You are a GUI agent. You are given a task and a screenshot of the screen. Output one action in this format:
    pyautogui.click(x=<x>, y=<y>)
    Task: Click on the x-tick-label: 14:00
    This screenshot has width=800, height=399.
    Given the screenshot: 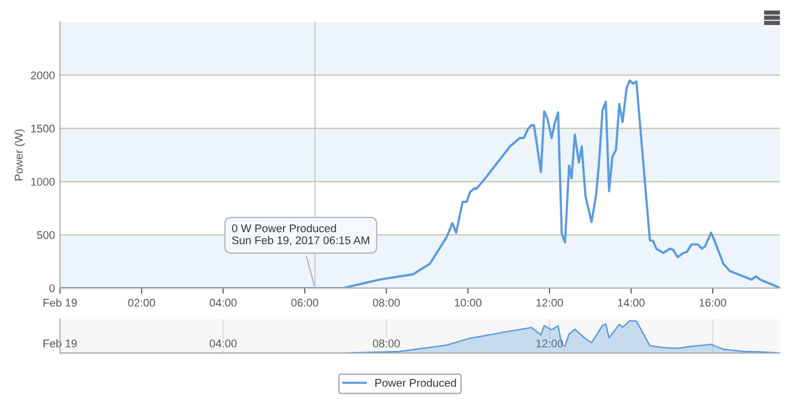 What is the action you would take?
    pyautogui.click(x=631, y=302)
    